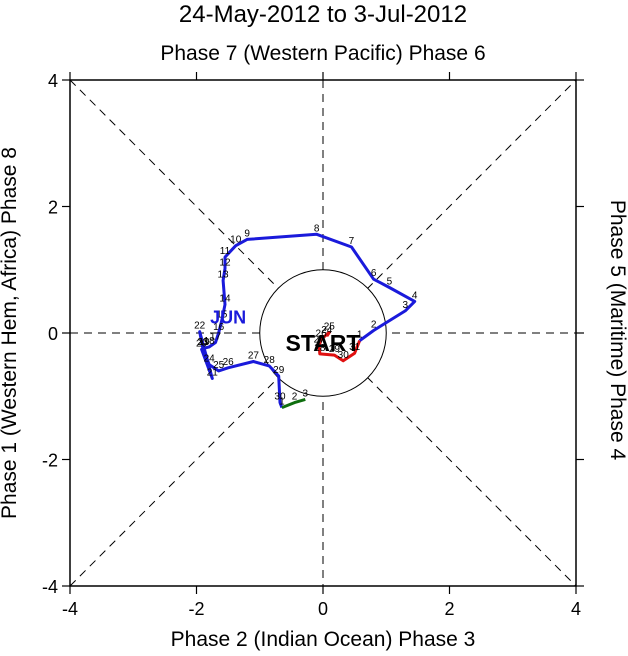 The height and width of the screenshot is (656, 628). Describe the element at coordinates (323, 14) in the screenshot. I see `chart-title: 24-May-2012 to 3-Jul-2012` at that location.